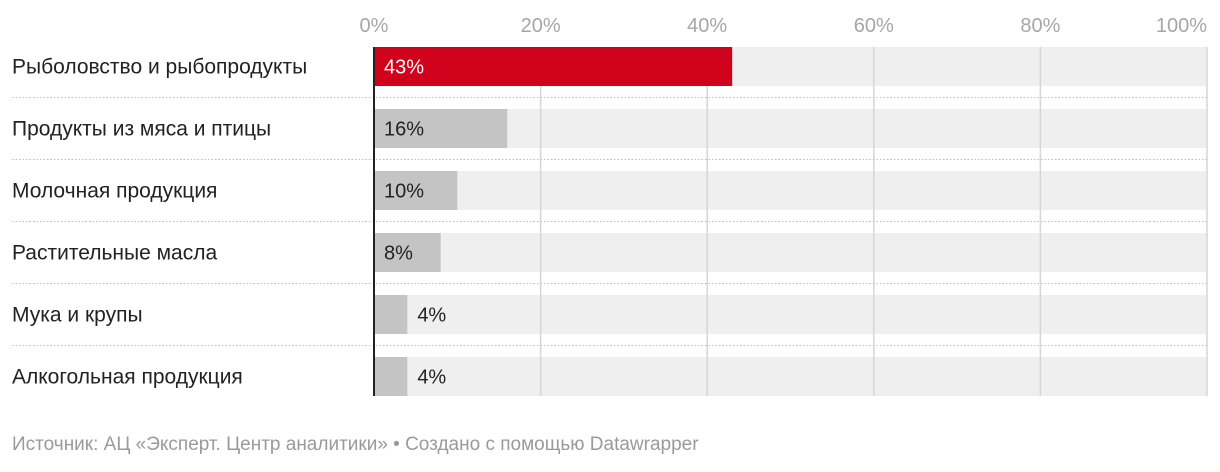  What do you see at coordinates (404, 192) in the screenshot?
I see `value-label: 10%` at bounding box center [404, 192].